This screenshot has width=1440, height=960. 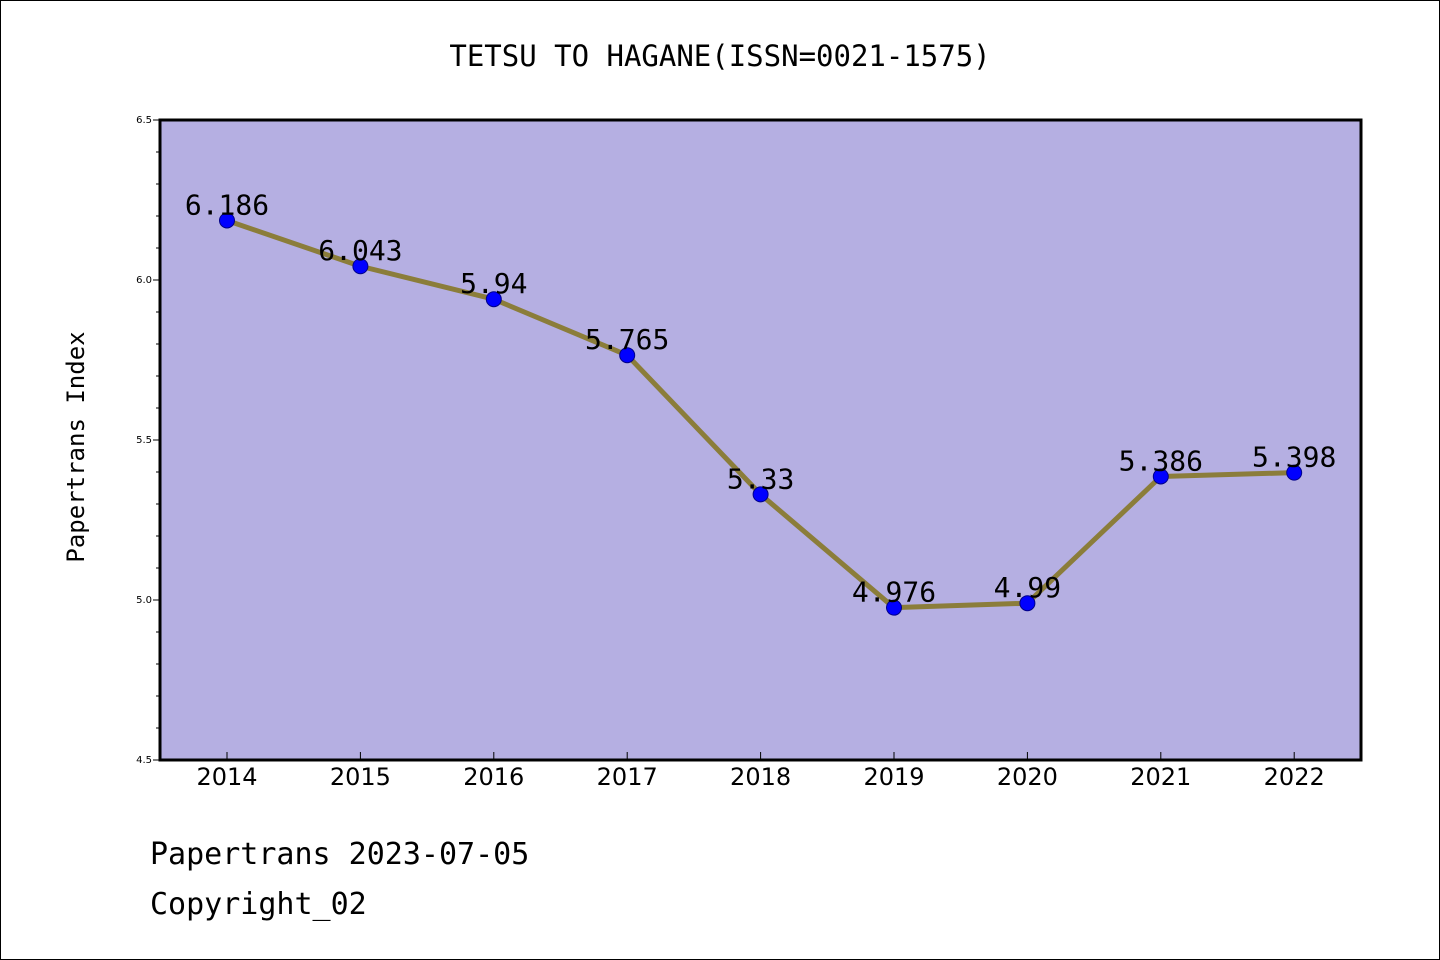 What do you see at coordinates (144, 120) in the screenshot?
I see `y-tick-label: 6.5` at bounding box center [144, 120].